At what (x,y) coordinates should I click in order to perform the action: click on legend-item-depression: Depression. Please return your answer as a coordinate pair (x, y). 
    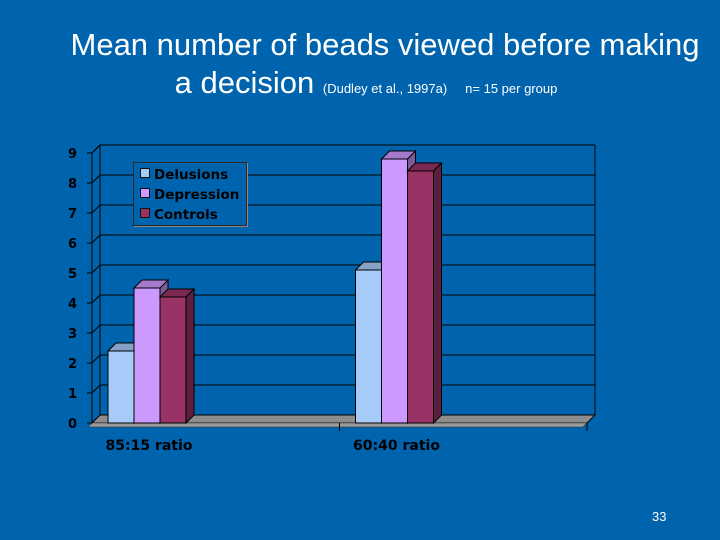
    Looking at the image, I should click on (189, 195).